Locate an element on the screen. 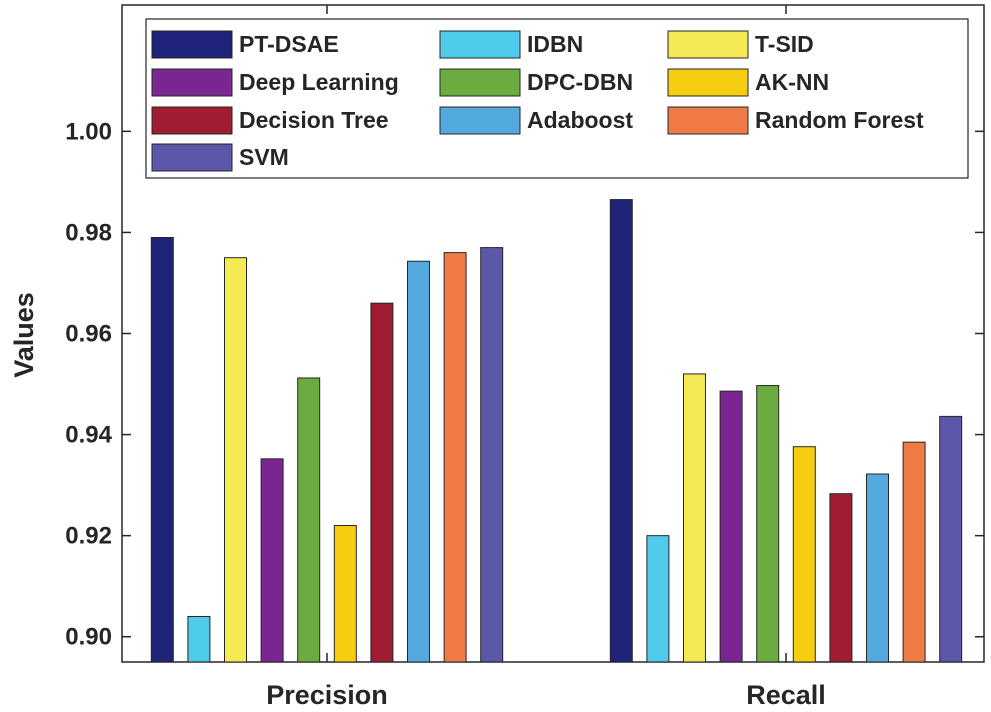 The image size is (991, 712). bar-dpc-dbn-precision is located at coordinates (309, 520).